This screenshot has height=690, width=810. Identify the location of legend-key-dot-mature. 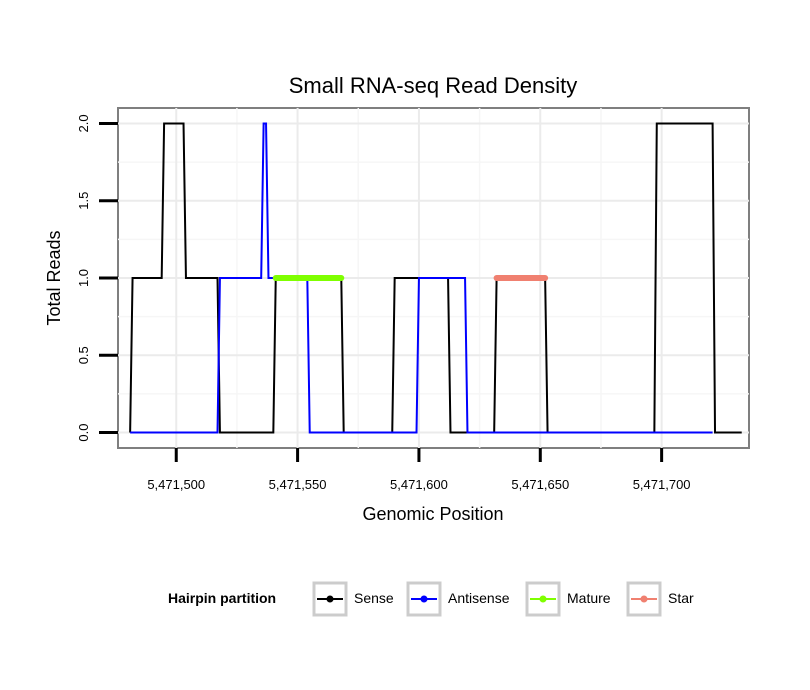
(543, 599).